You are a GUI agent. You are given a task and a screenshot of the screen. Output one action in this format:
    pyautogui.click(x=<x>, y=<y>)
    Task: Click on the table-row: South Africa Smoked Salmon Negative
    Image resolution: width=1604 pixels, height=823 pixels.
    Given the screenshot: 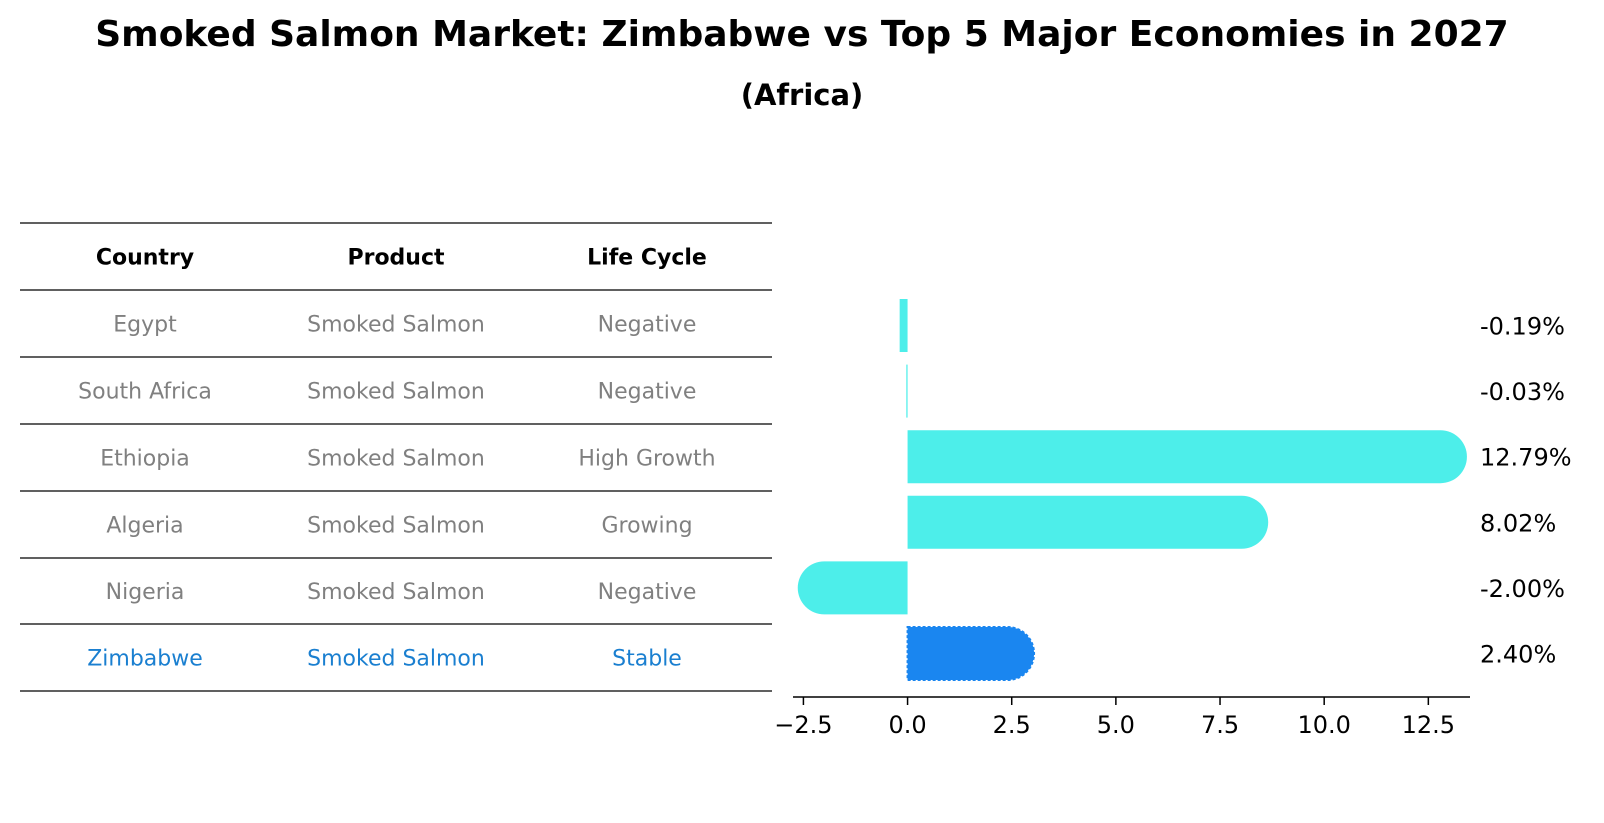 What is the action you would take?
    pyautogui.click(x=387, y=392)
    